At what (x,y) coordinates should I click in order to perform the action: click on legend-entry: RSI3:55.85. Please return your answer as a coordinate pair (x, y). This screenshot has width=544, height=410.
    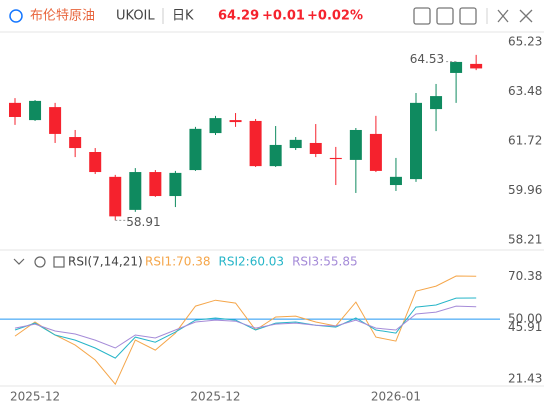
    Looking at the image, I should click on (325, 262).